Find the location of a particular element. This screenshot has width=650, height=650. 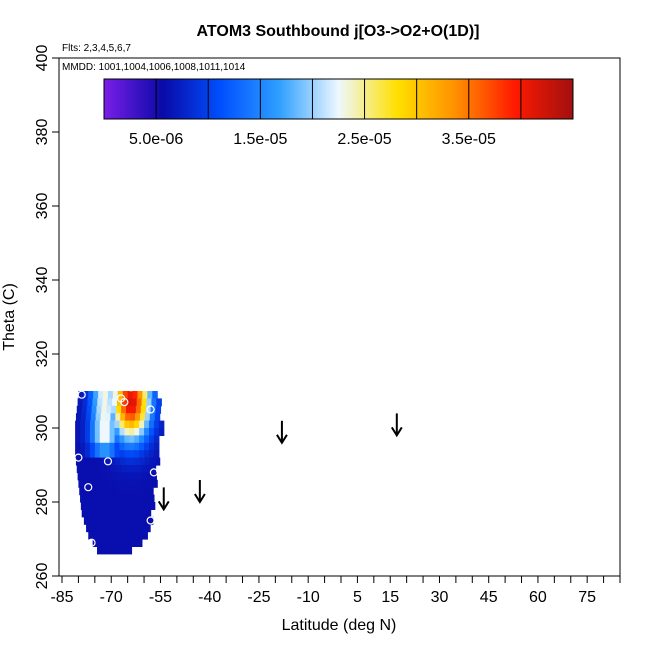

y-tick-label: 260 is located at coordinates (42, 576).